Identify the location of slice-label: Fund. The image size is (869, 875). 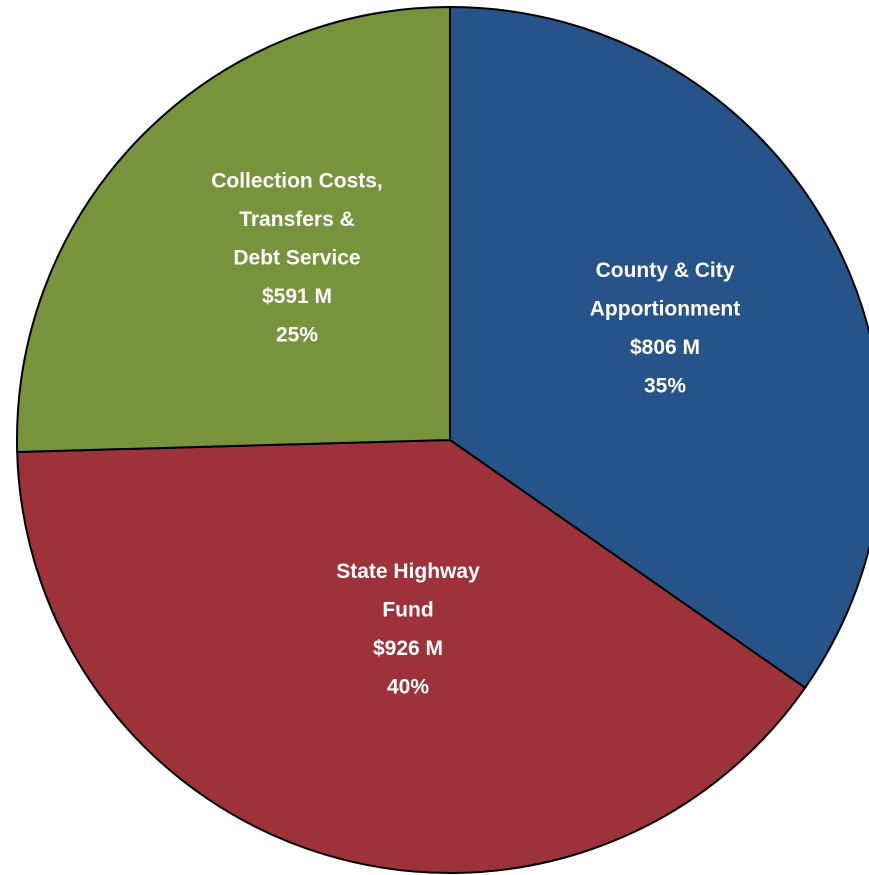
(407, 609).